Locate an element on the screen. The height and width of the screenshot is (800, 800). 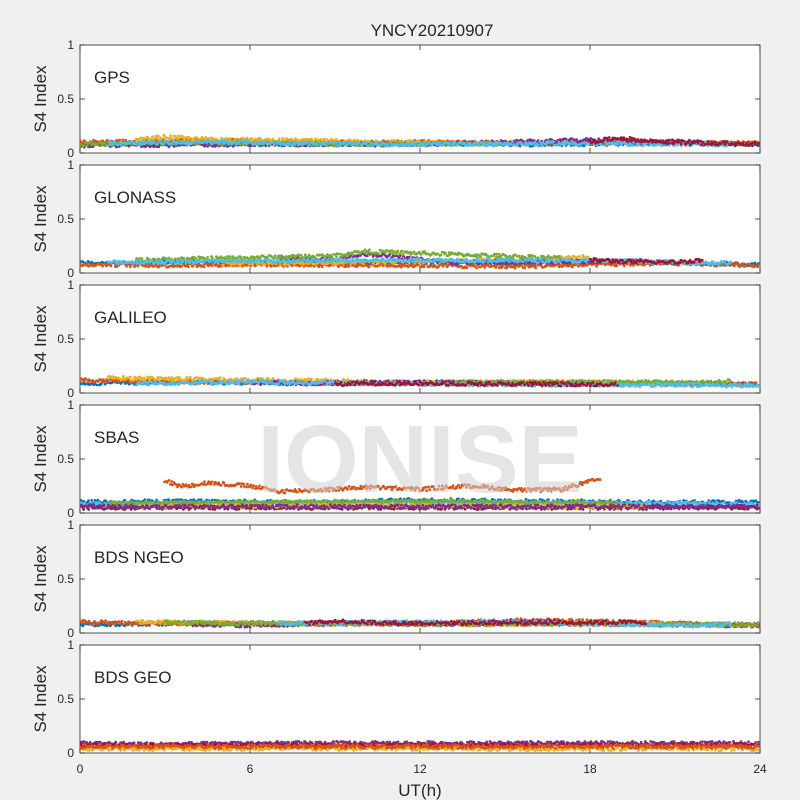
scatter-points is located at coordinates (420, 141).